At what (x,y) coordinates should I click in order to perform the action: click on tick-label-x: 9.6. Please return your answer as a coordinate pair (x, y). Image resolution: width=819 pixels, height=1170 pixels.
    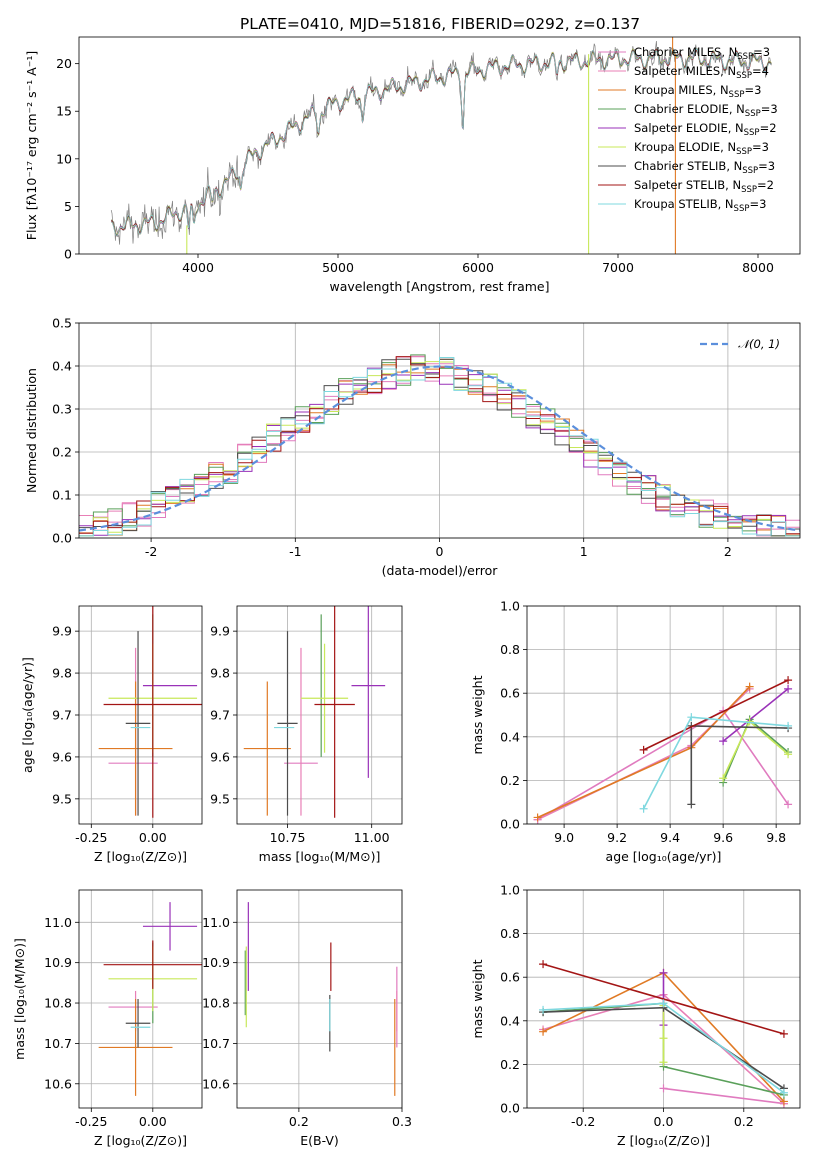
    Looking at the image, I should click on (723, 837).